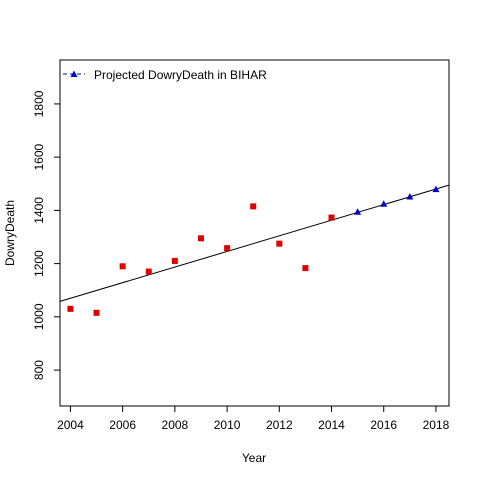 The width and height of the screenshot is (480, 480). I want to click on y-tick-label: 1200, so click(39, 263).